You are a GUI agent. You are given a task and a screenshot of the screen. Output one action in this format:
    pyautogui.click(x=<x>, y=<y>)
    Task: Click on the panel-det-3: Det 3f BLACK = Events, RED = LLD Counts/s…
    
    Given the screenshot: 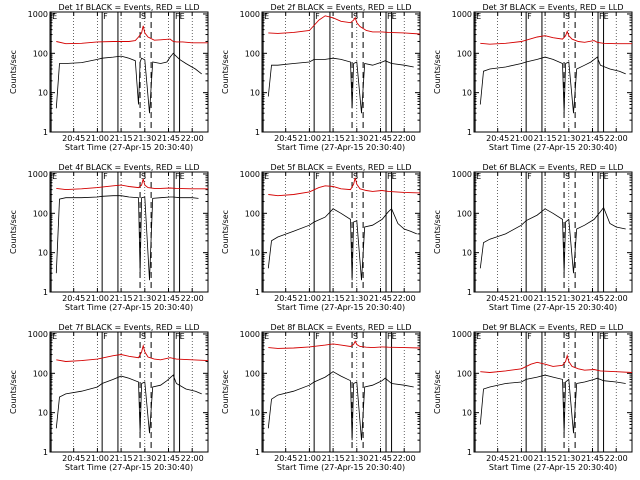 What is the action you would take?
    pyautogui.click(x=533, y=77)
    